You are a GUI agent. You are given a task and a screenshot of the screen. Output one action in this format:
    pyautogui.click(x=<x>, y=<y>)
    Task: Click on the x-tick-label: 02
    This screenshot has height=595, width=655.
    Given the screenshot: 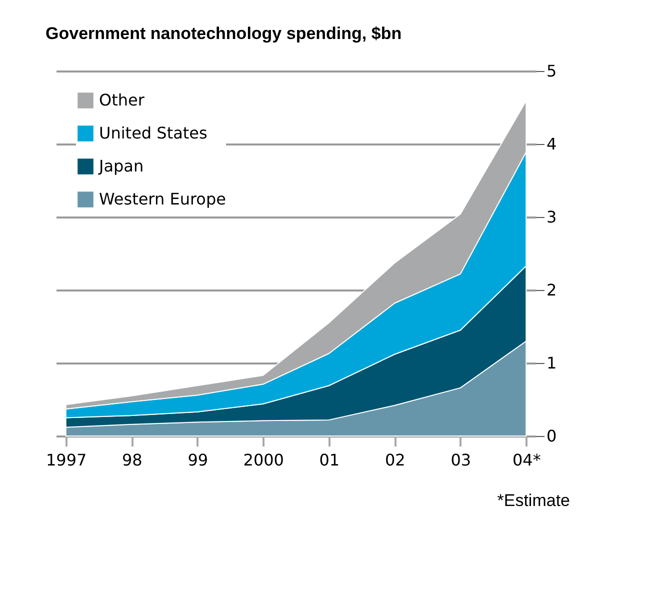 What is the action you would take?
    pyautogui.click(x=395, y=460)
    